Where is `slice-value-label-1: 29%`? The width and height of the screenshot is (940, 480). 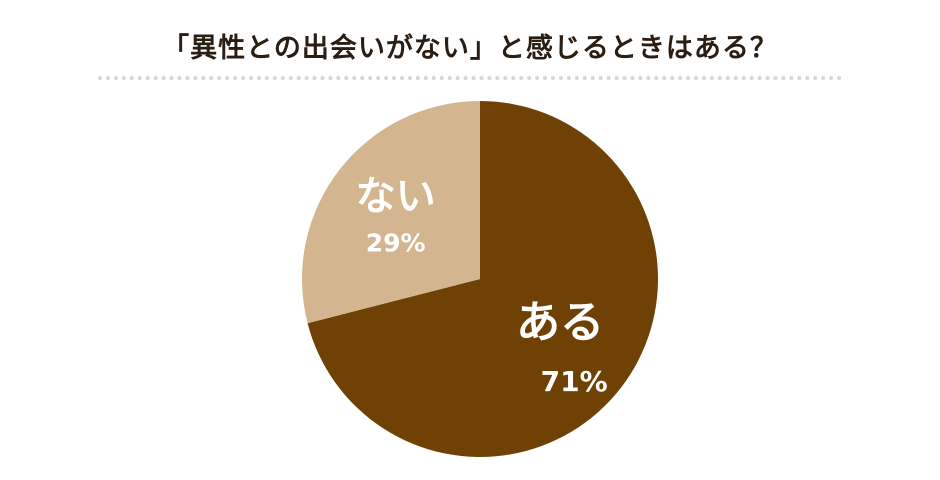 slice-value-label-1: 29% is located at coordinates (396, 243).